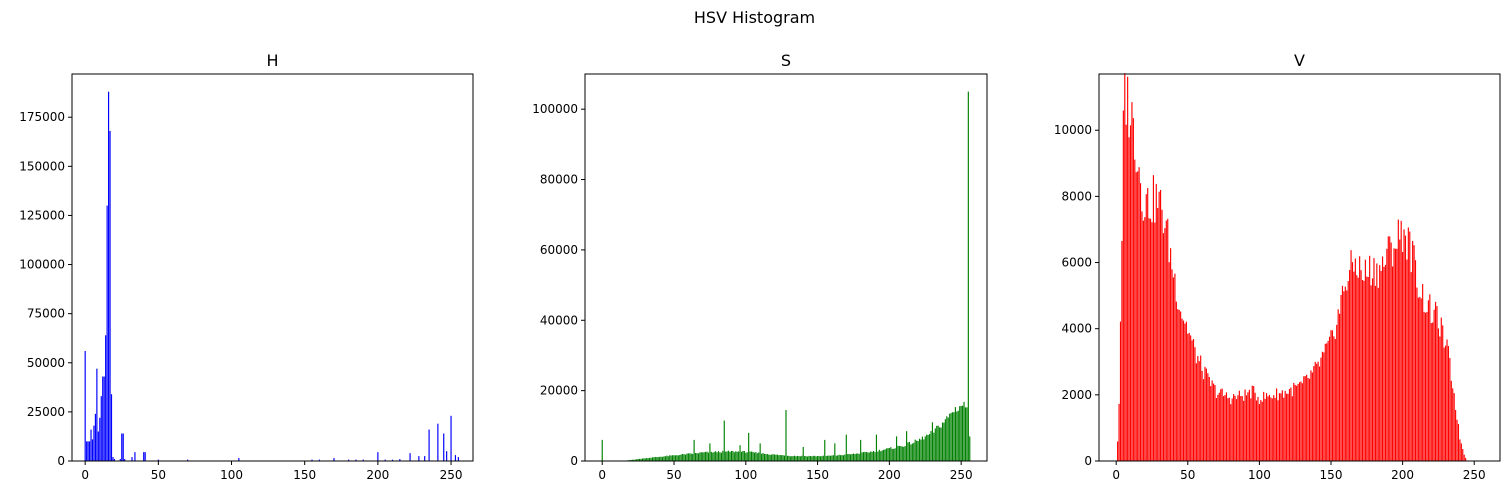  What do you see at coordinates (574, 461) in the screenshot?
I see `y-tick-label: 0` at bounding box center [574, 461].